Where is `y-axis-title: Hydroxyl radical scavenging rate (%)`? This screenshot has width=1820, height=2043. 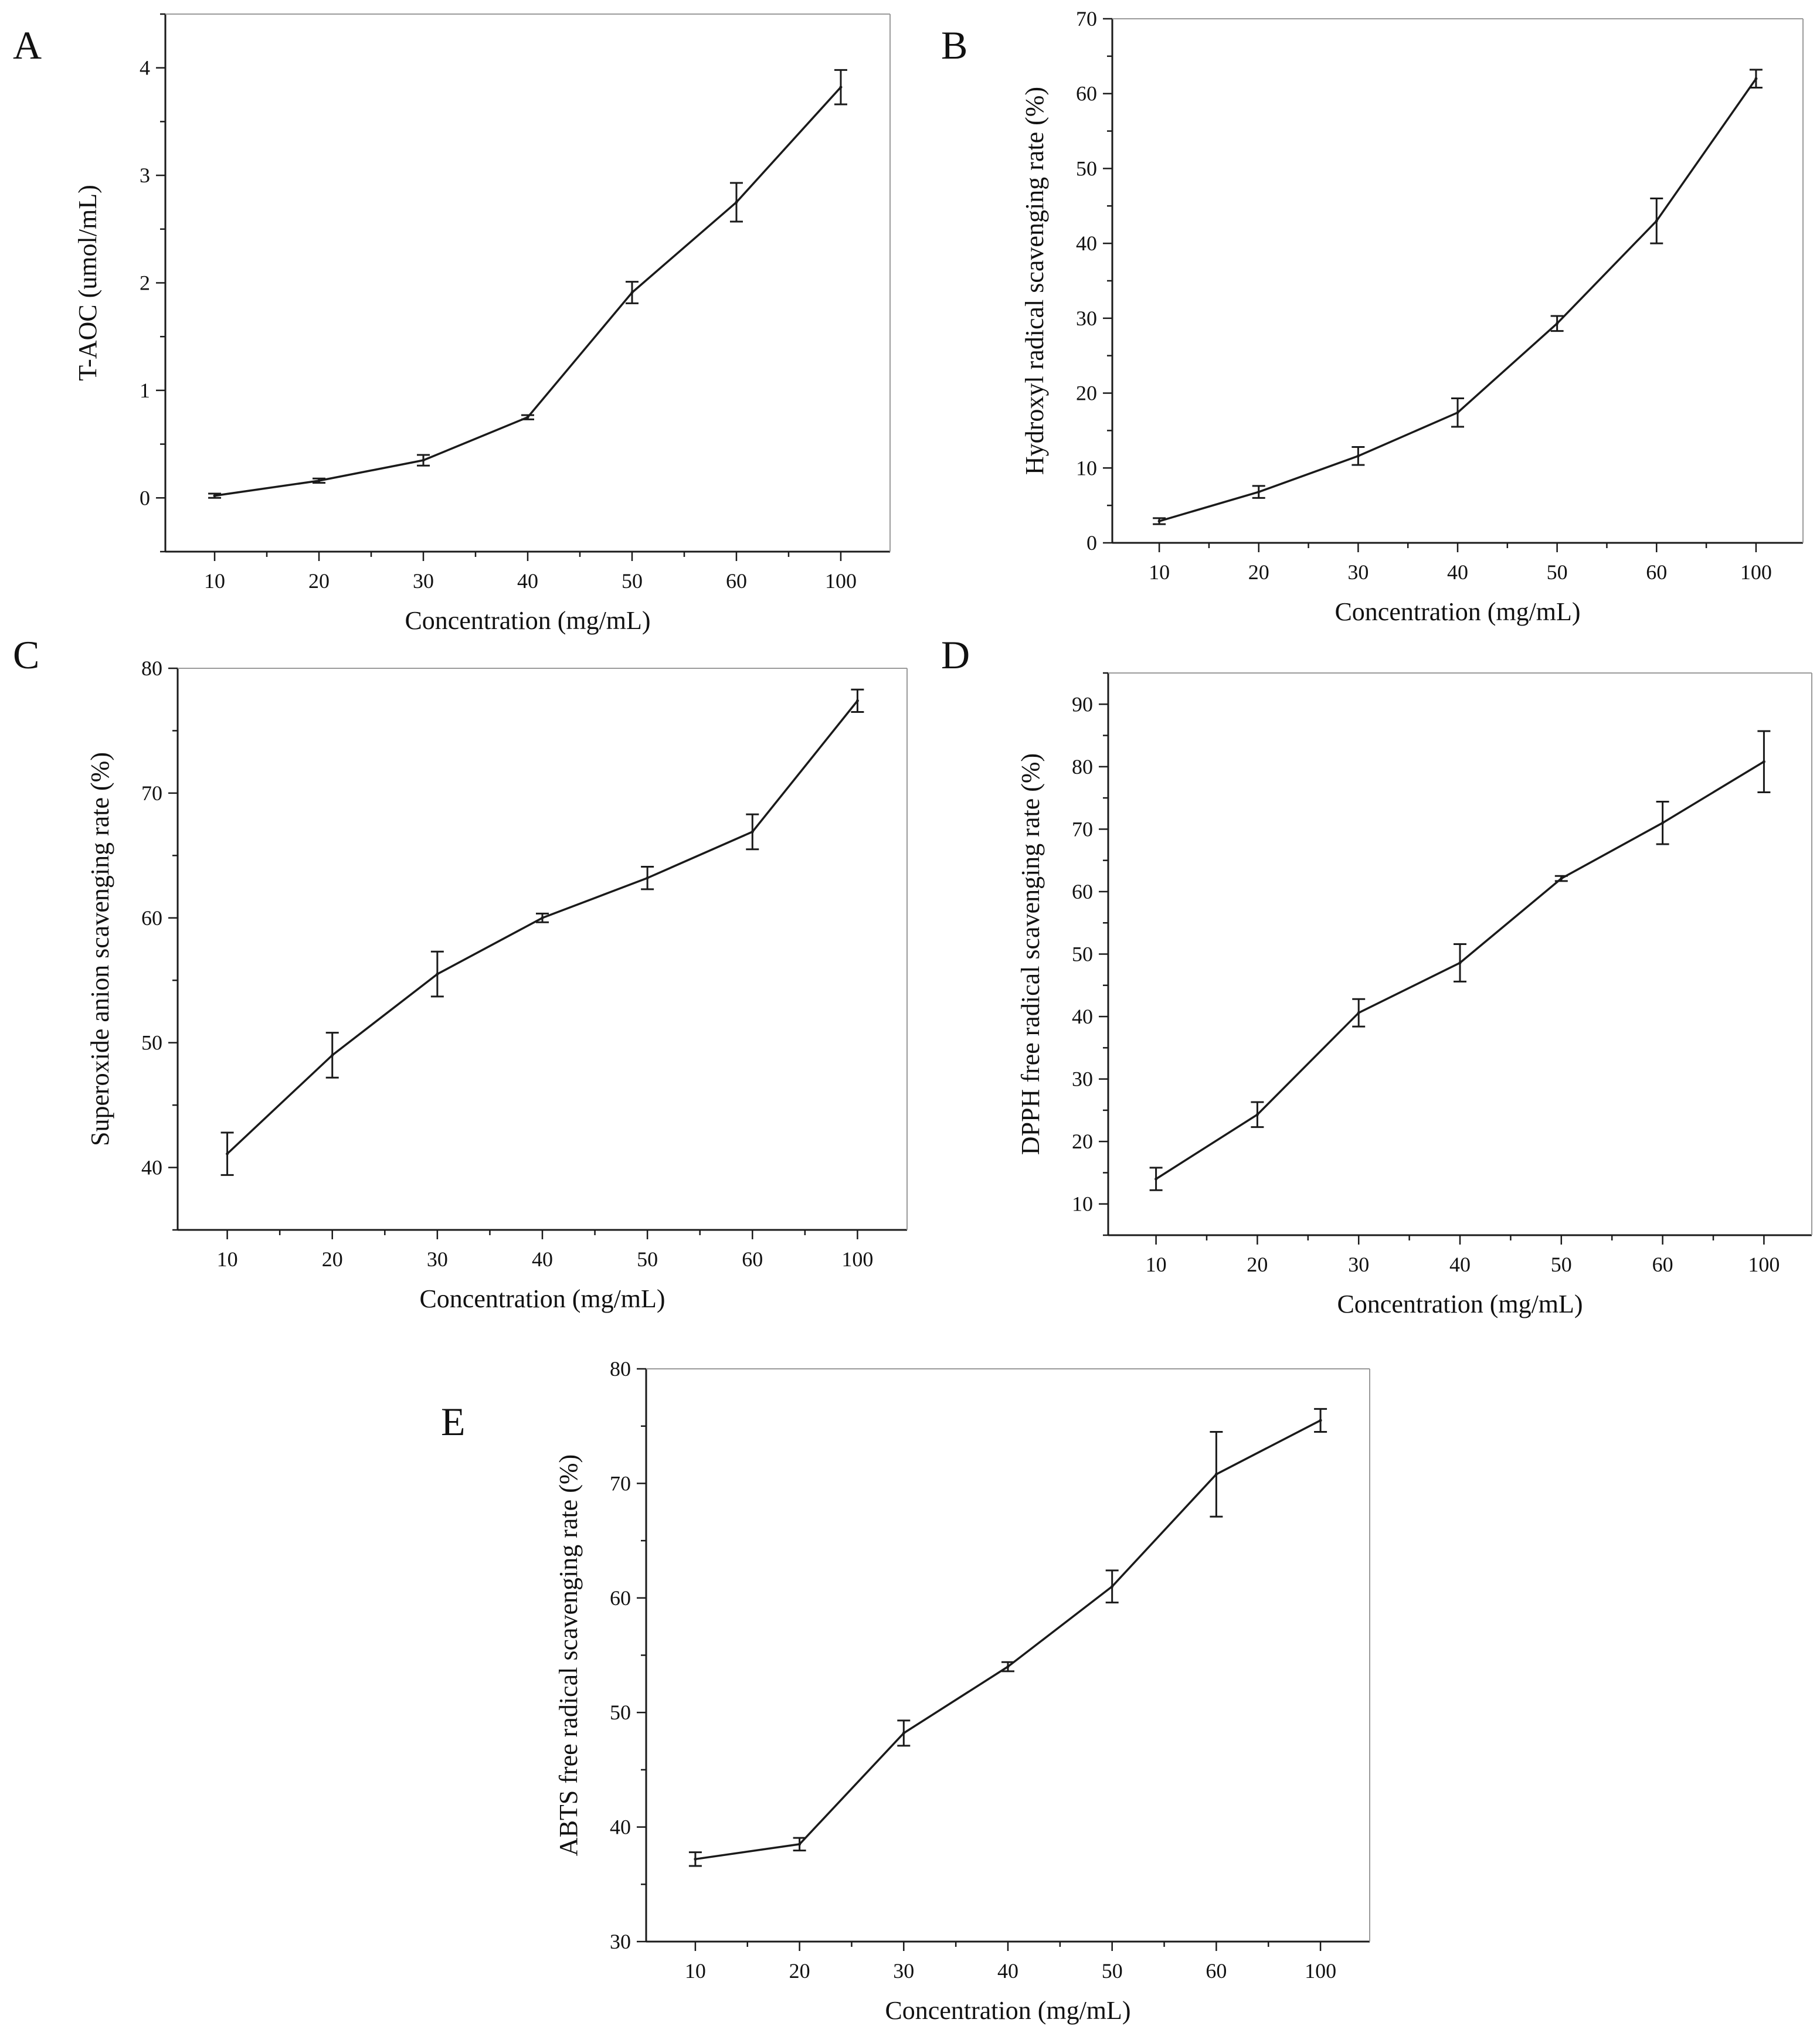
y-axis-title: Hydroxyl radical scavenging rate (%) is located at coordinates (1034, 281).